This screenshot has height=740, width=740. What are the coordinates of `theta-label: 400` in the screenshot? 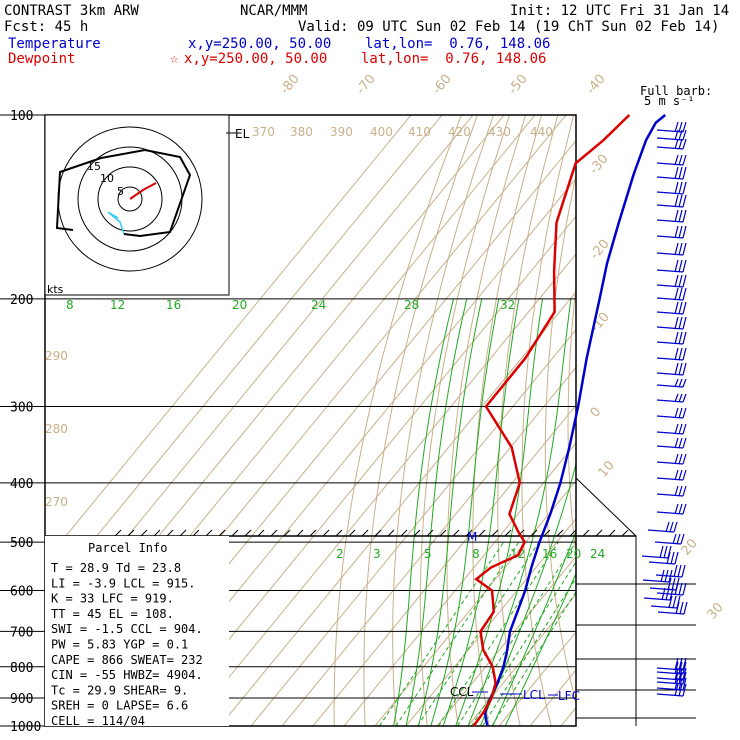 It's located at (381, 132).